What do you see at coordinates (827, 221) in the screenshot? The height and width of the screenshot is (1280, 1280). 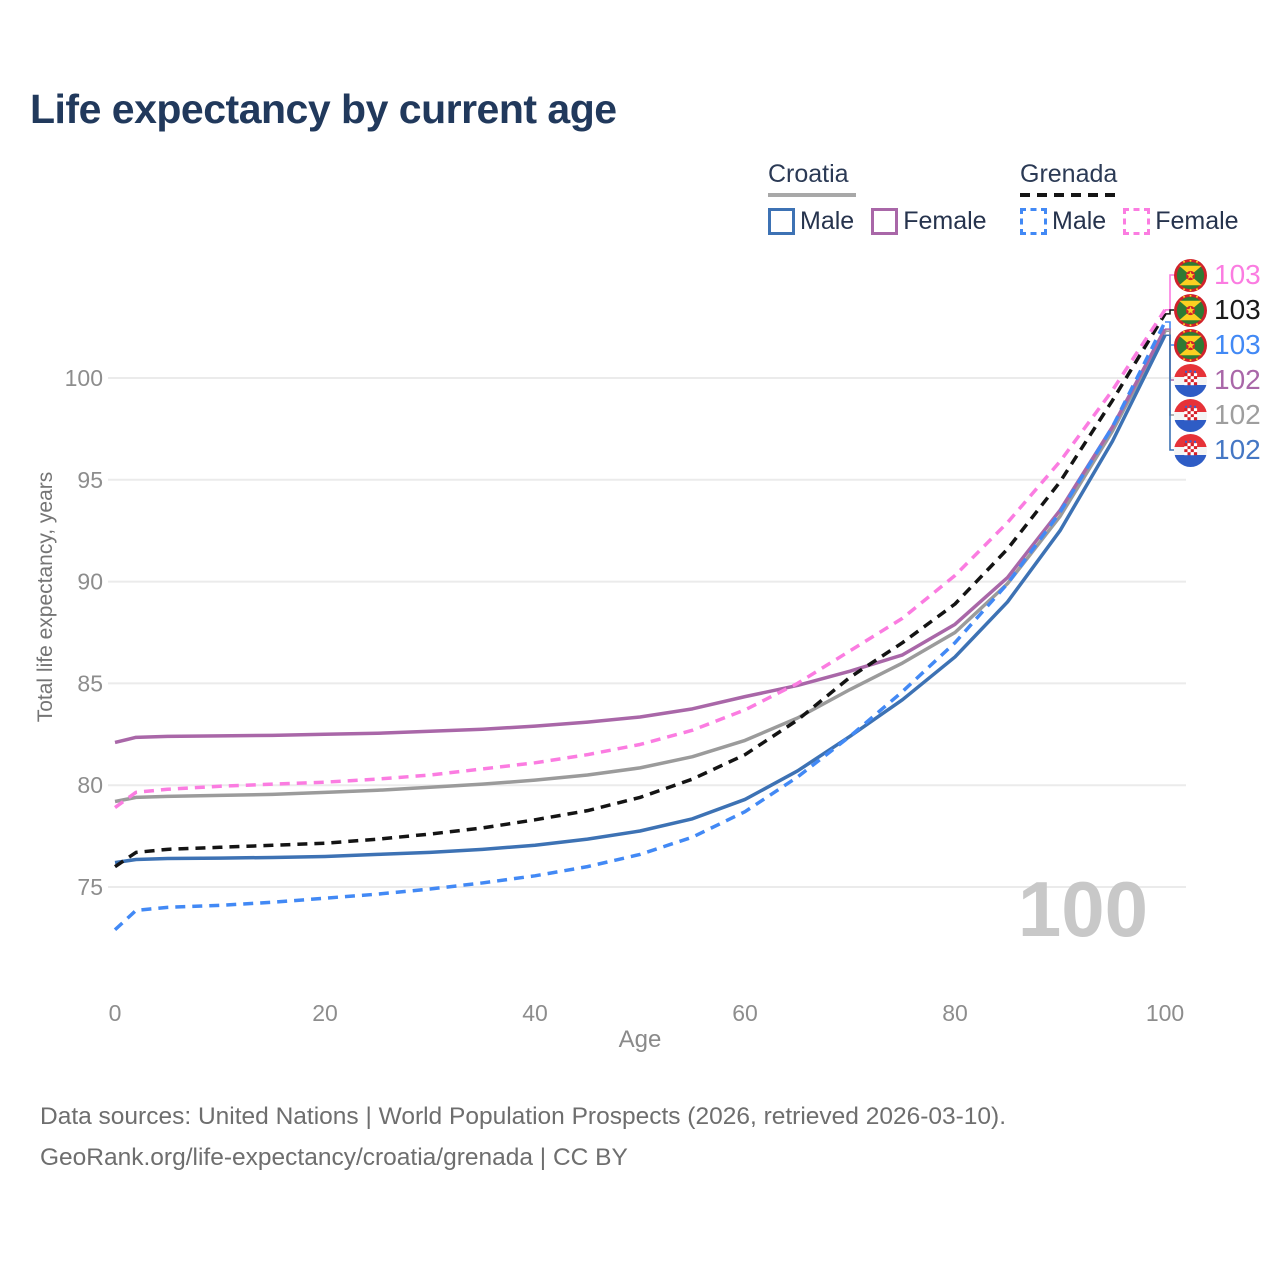 I see `legend-label-croatia-male: Male` at bounding box center [827, 221].